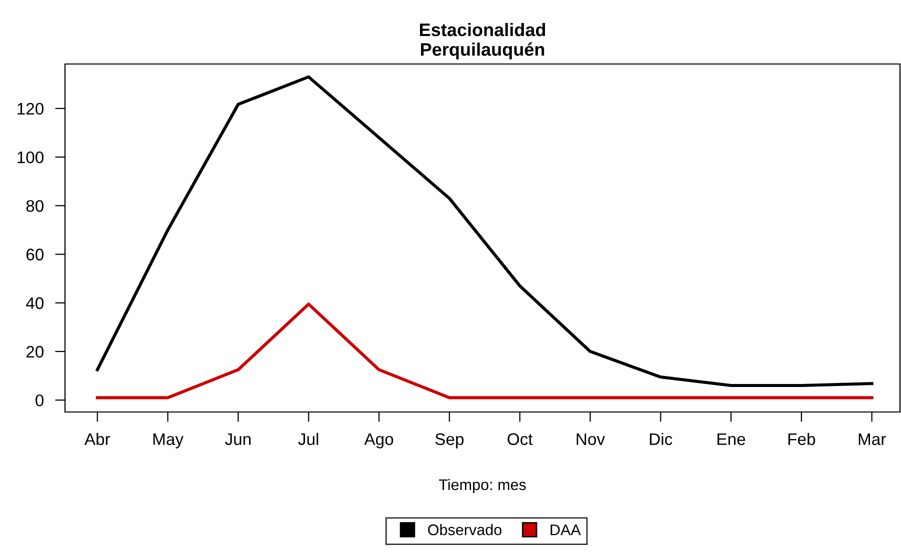  What do you see at coordinates (482, 486) in the screenshot?
I see `x-axis-title: Tiempo: mes` at bounding box center [482, 486].